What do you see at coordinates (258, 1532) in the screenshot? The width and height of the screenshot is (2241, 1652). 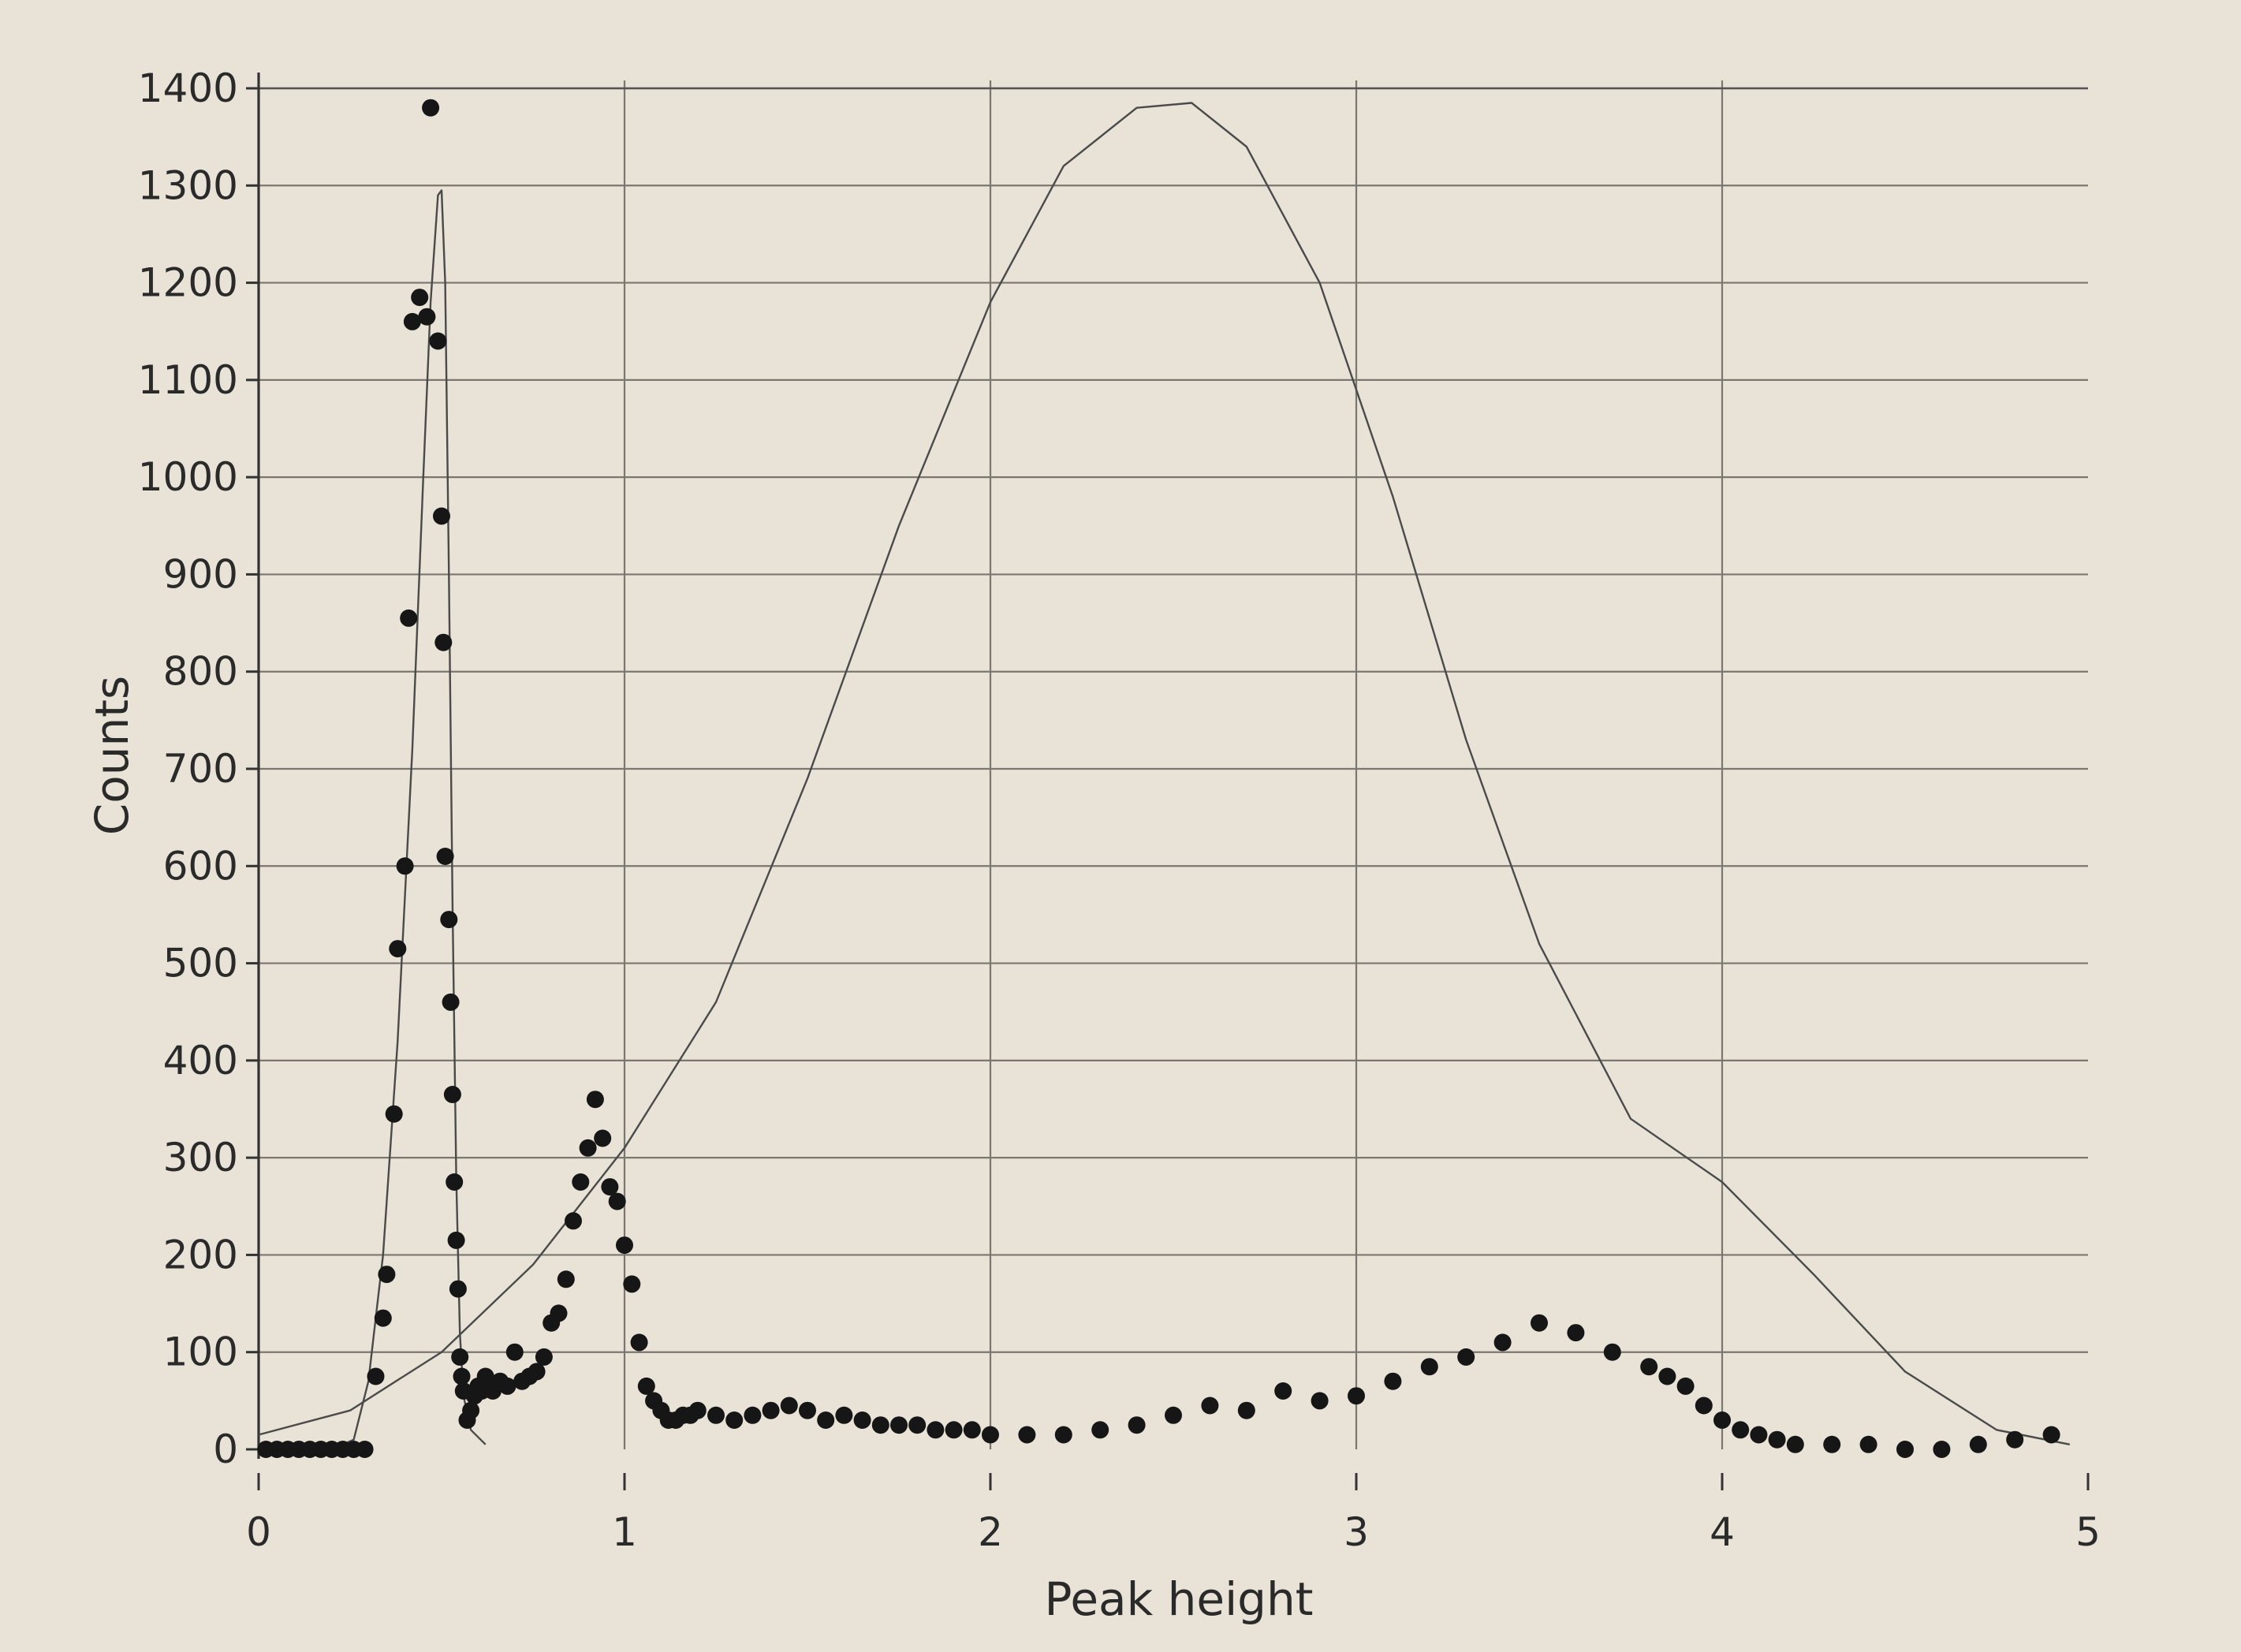 I see `x-tick-label: 0` at bounding box center [258, 1532].